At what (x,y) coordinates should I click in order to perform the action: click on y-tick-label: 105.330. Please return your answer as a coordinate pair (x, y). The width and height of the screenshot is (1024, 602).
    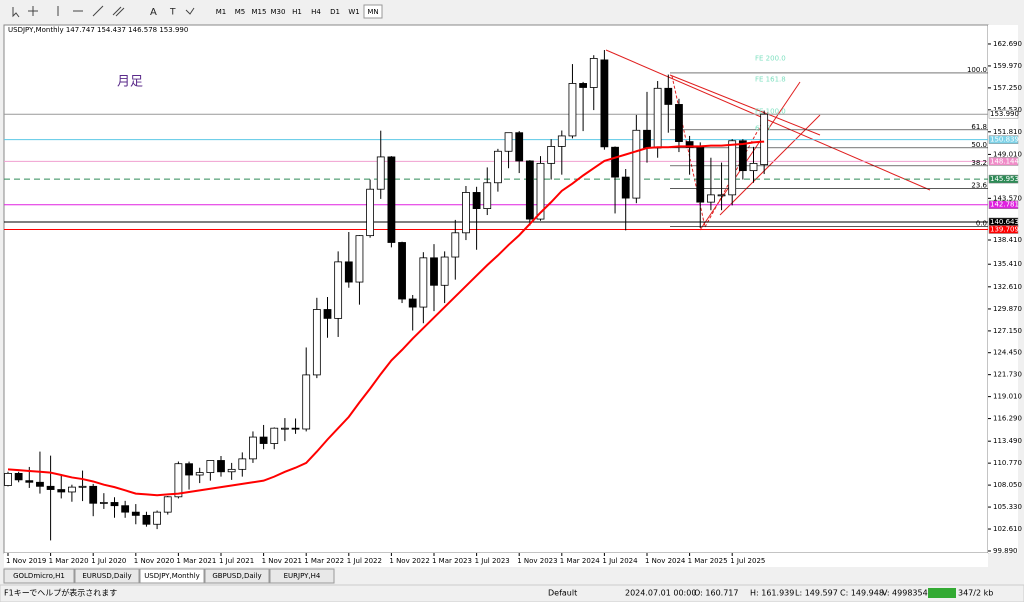
    Looking at the image, I should click on (1007, 507).